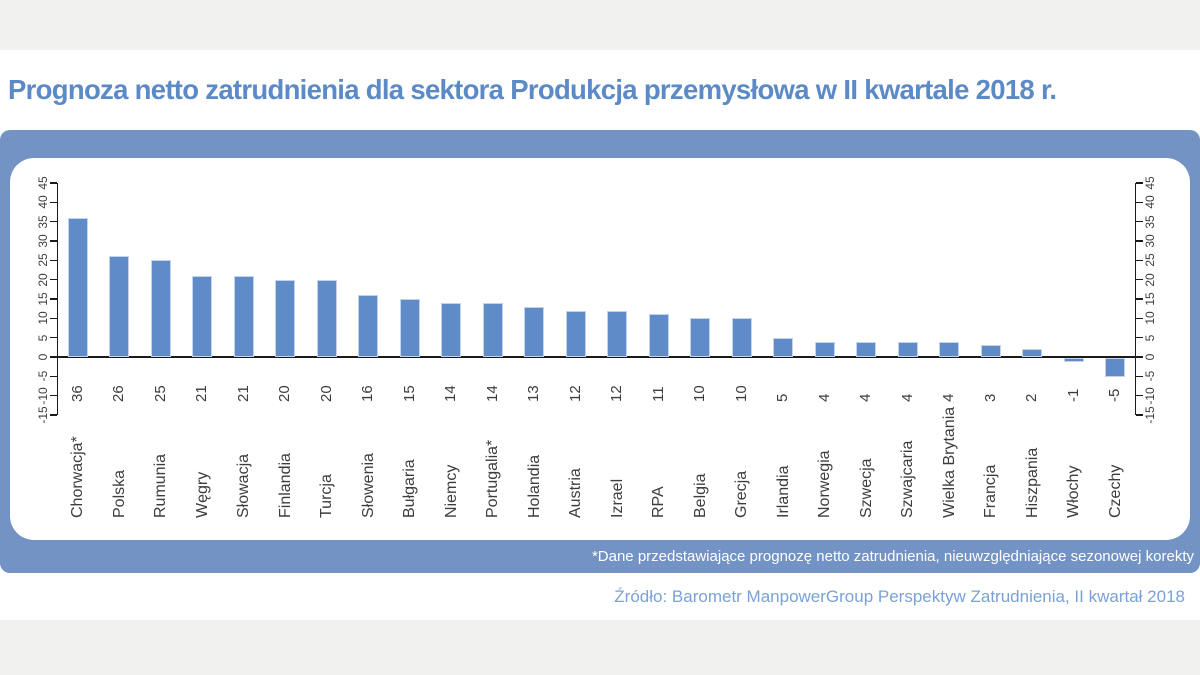  I want to click on y-tick-label-right: -5, so click(1150, 376).